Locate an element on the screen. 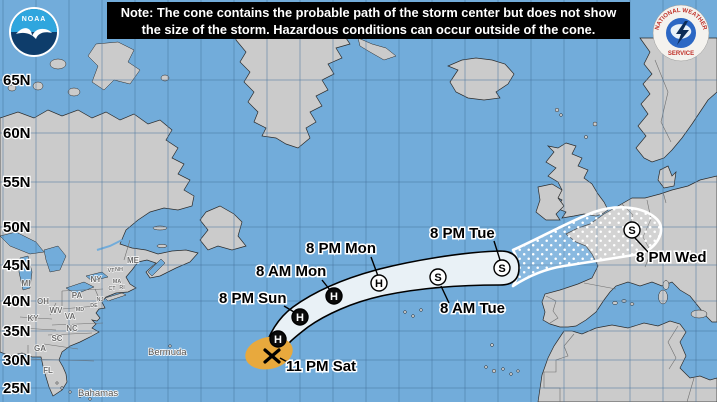 This screenshot has height=402, width=717. time-label: 8 PM Mon is located at coordinates (341, 248).